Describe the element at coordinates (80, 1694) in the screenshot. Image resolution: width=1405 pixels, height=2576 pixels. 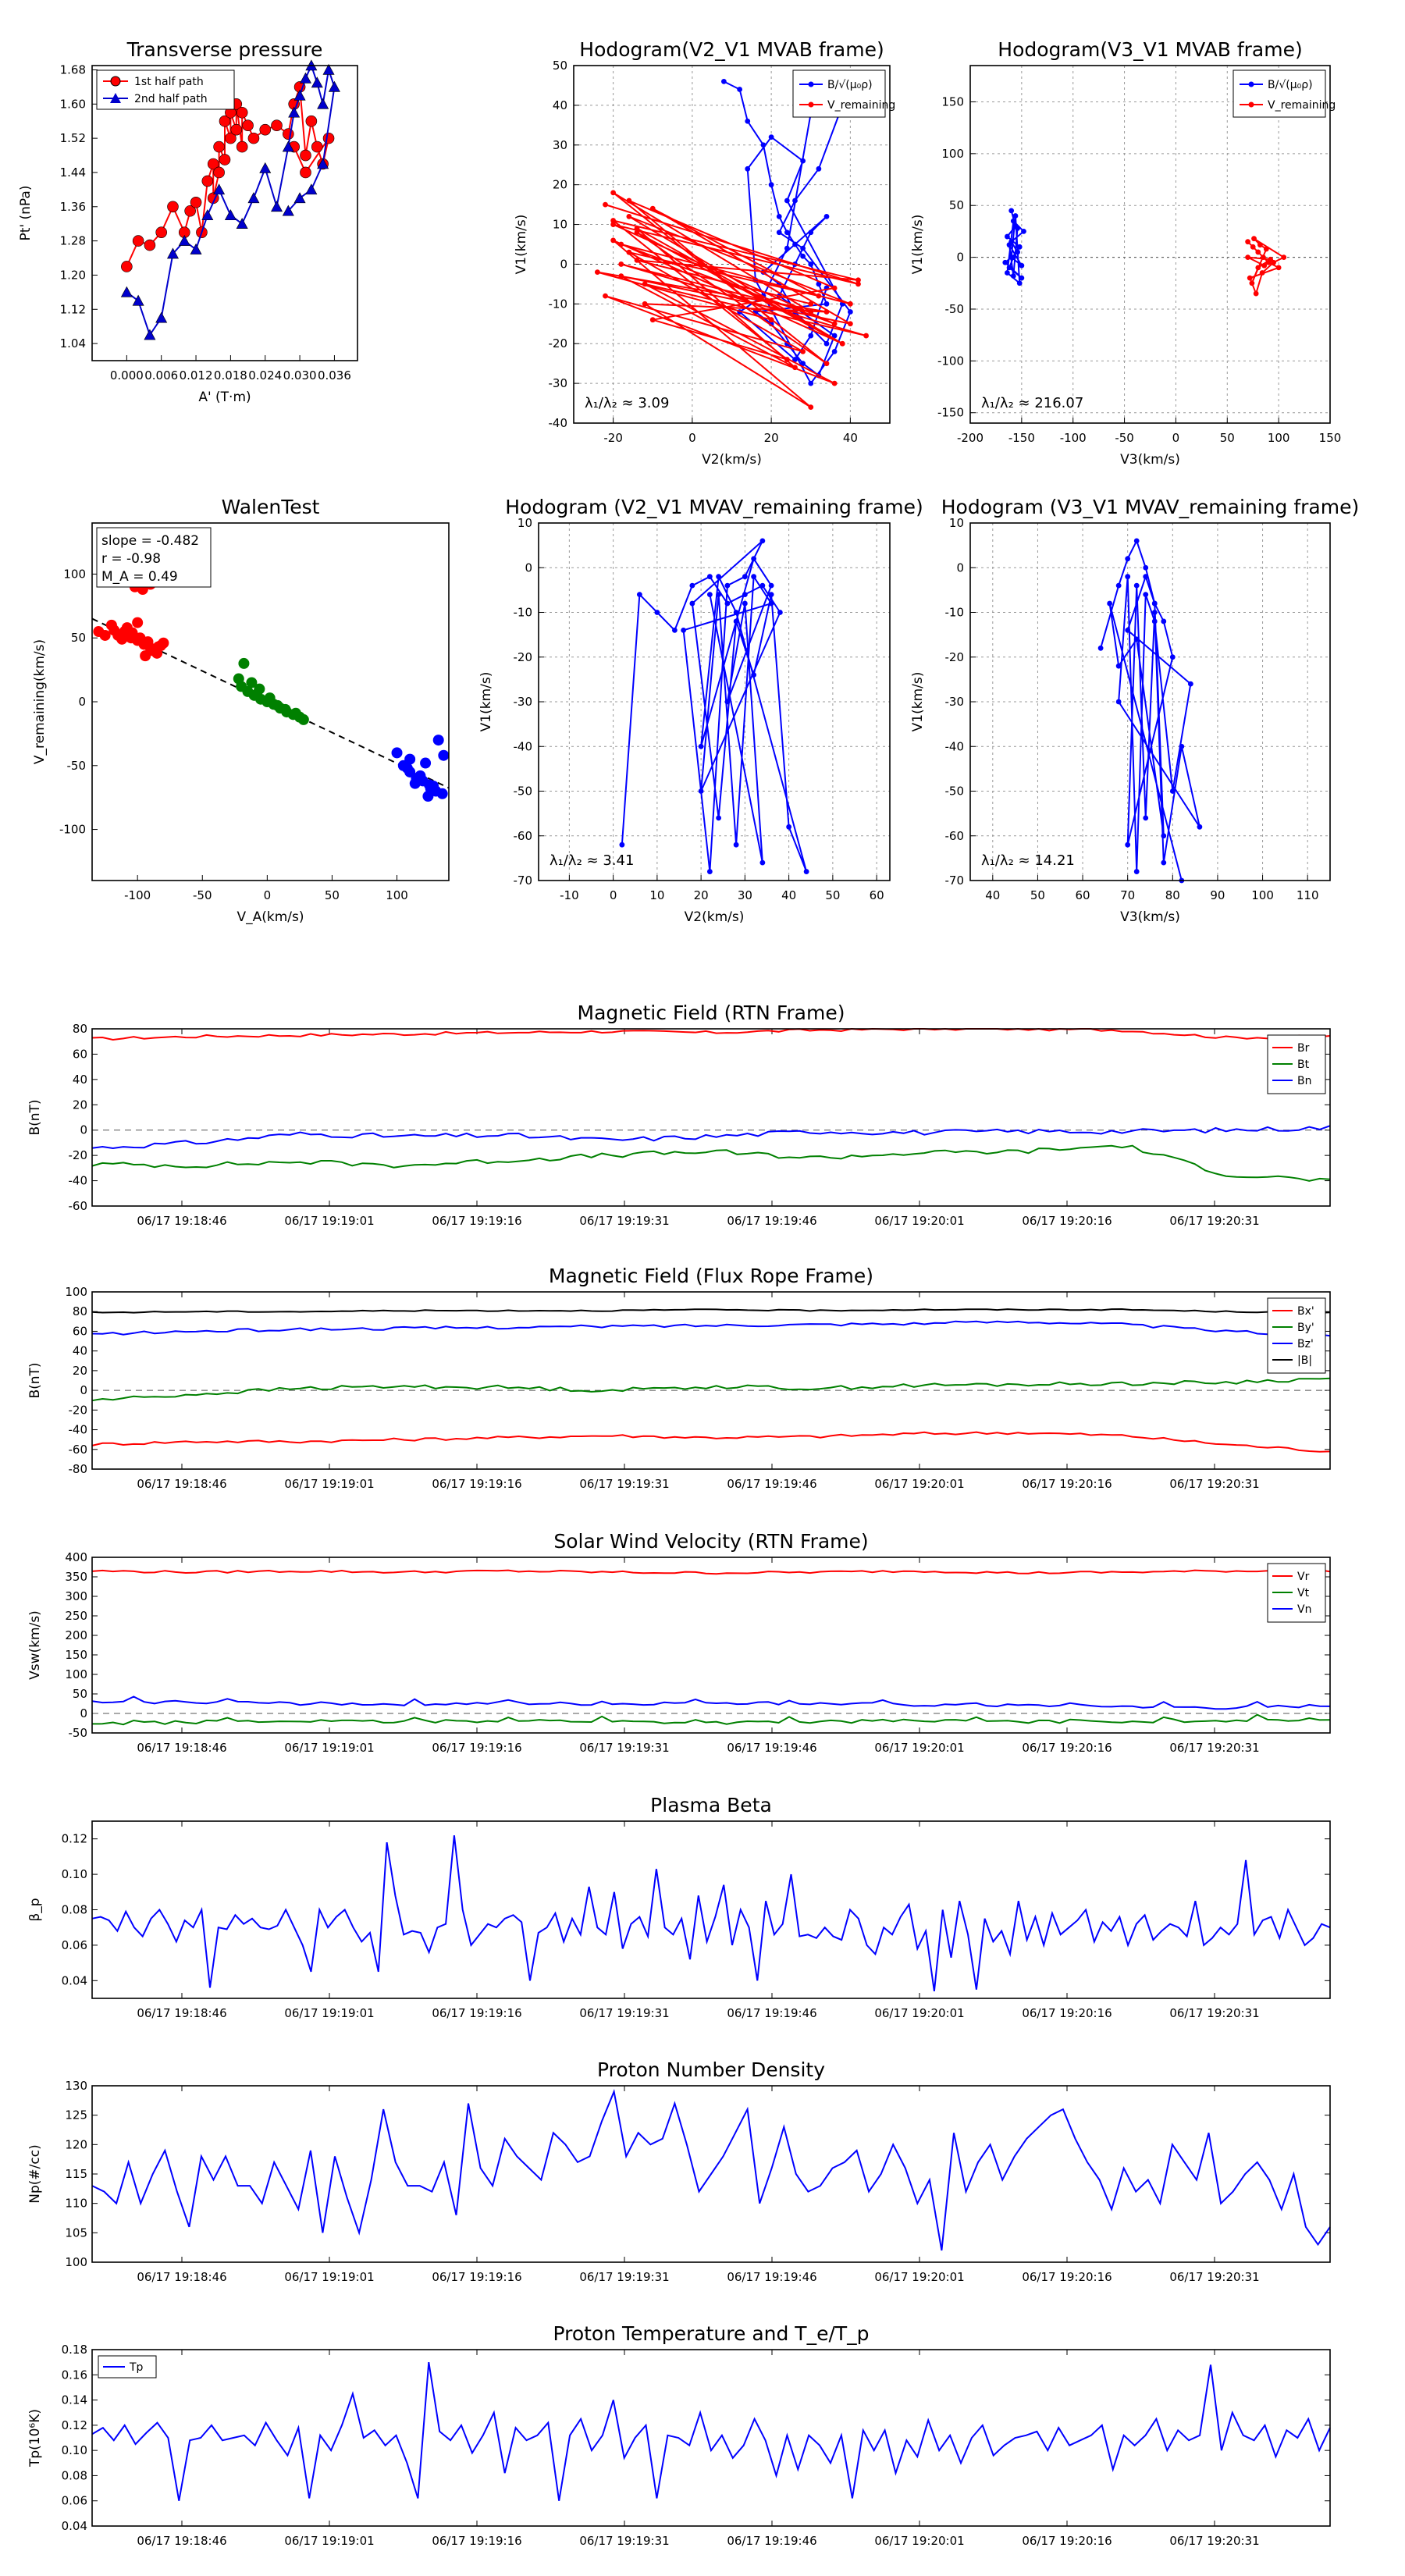
I see `y-tick-label: 50` at that location.